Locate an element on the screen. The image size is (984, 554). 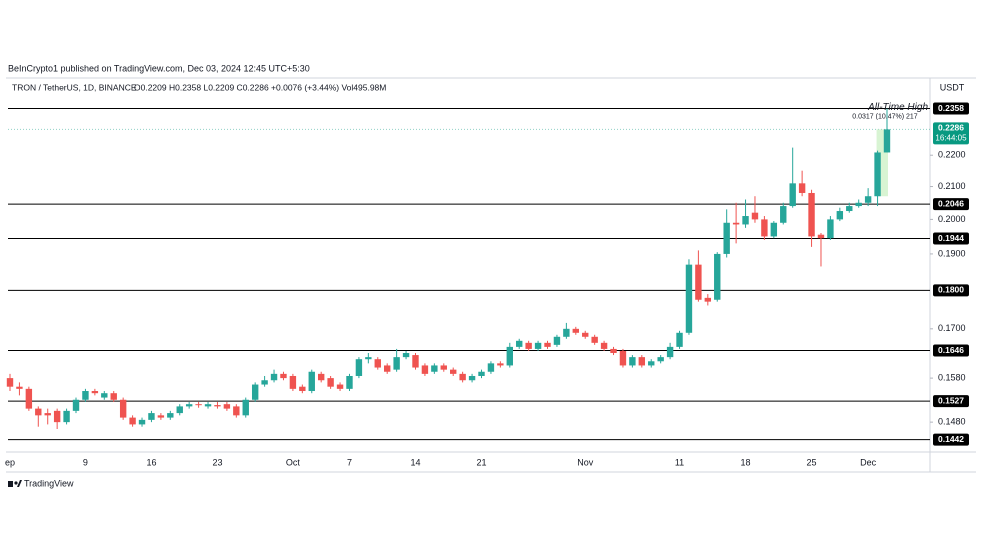
x-tick-label: 25 is located at coordinates (812, 462).